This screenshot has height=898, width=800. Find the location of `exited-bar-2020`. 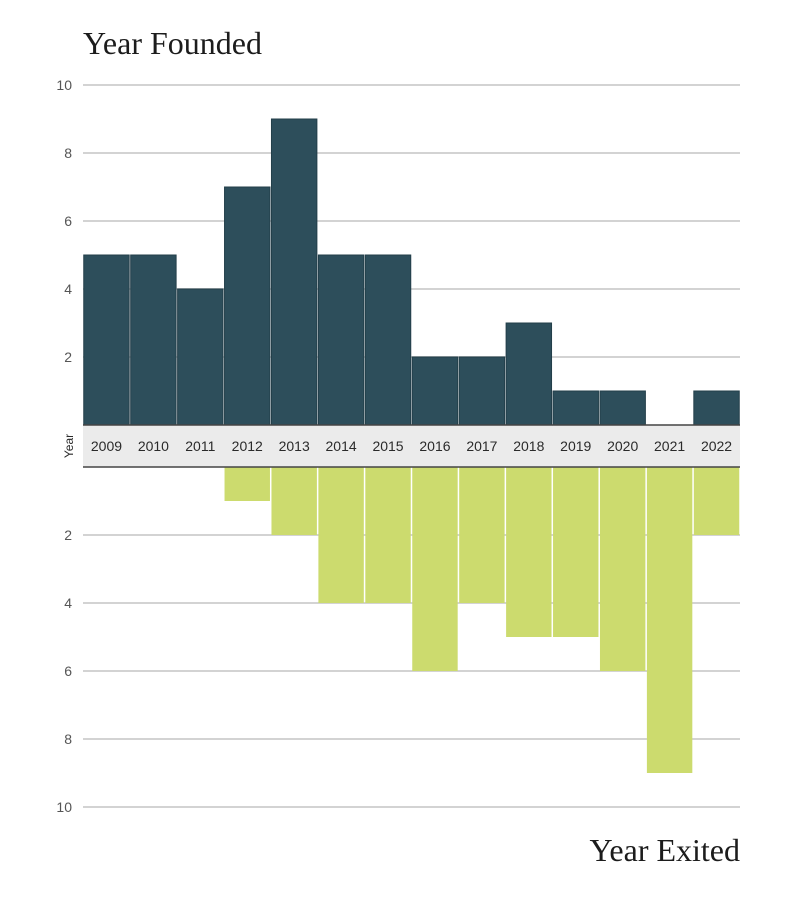

exited-bar-2020 is located at coordinates (622, 569).